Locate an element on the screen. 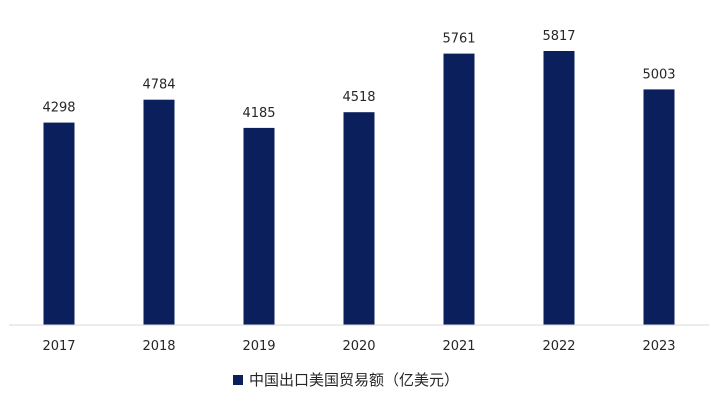 Image resolution: width=714 pixels, height=401 pixels. bar-2023 is located at coordinates (659, 207).